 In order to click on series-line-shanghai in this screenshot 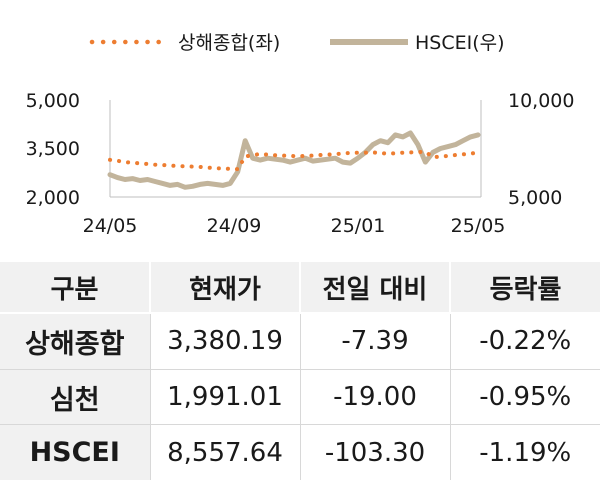, I will do `click(294, 160)`.